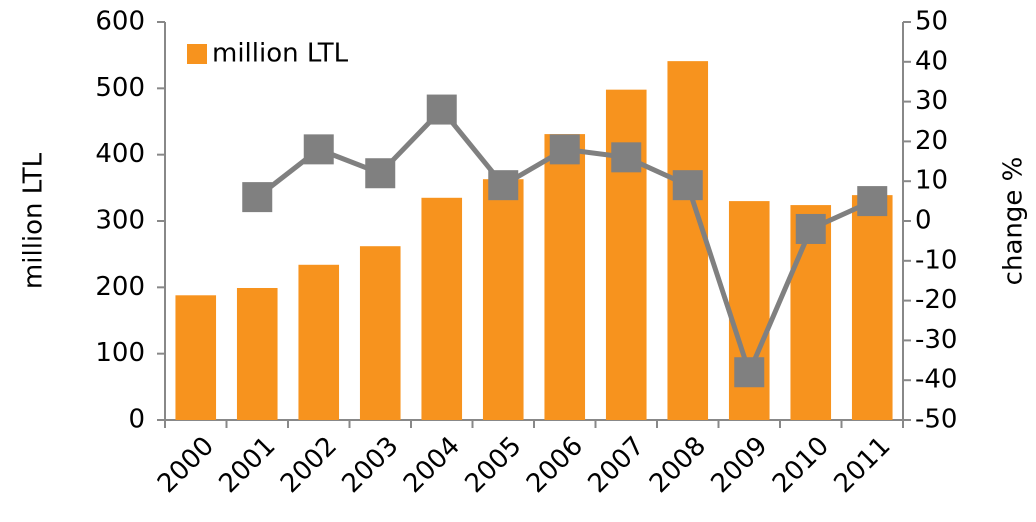  What do you see at coordinates (197, 54) in the screenshot?
I see `legend-swatch` at bounding box center [197, 54].